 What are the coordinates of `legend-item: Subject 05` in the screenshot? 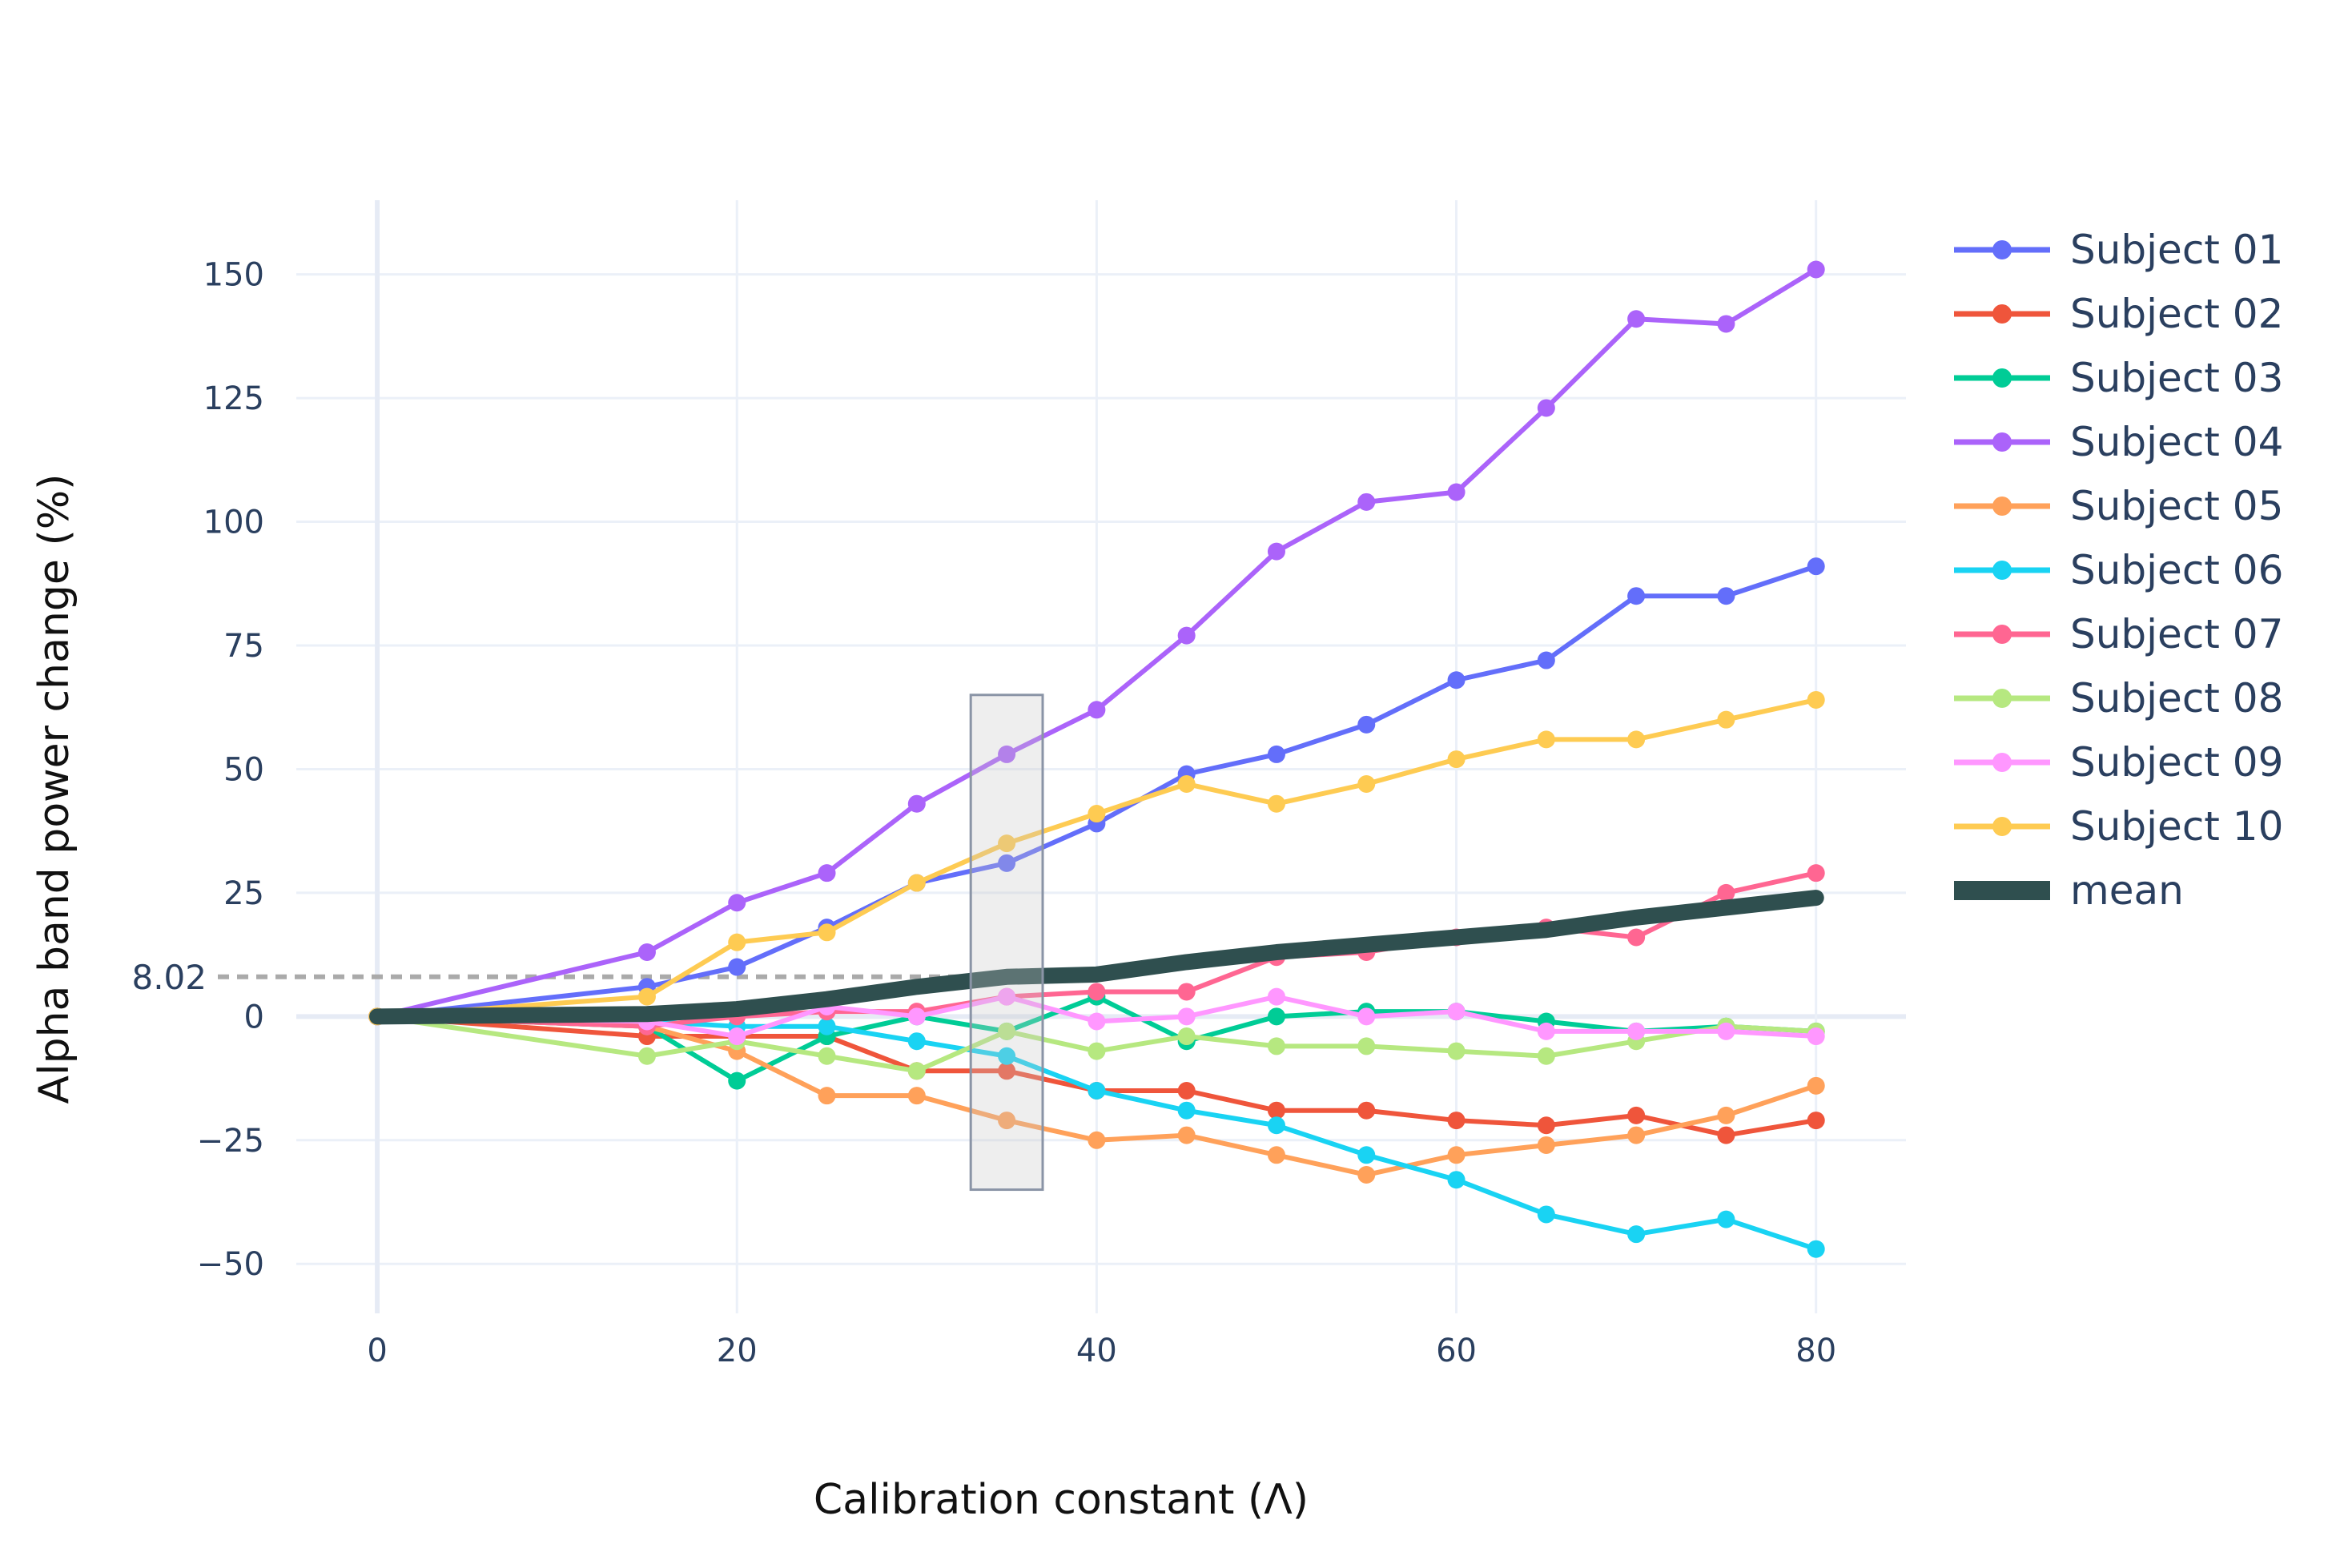 It's located at (2118, 506).